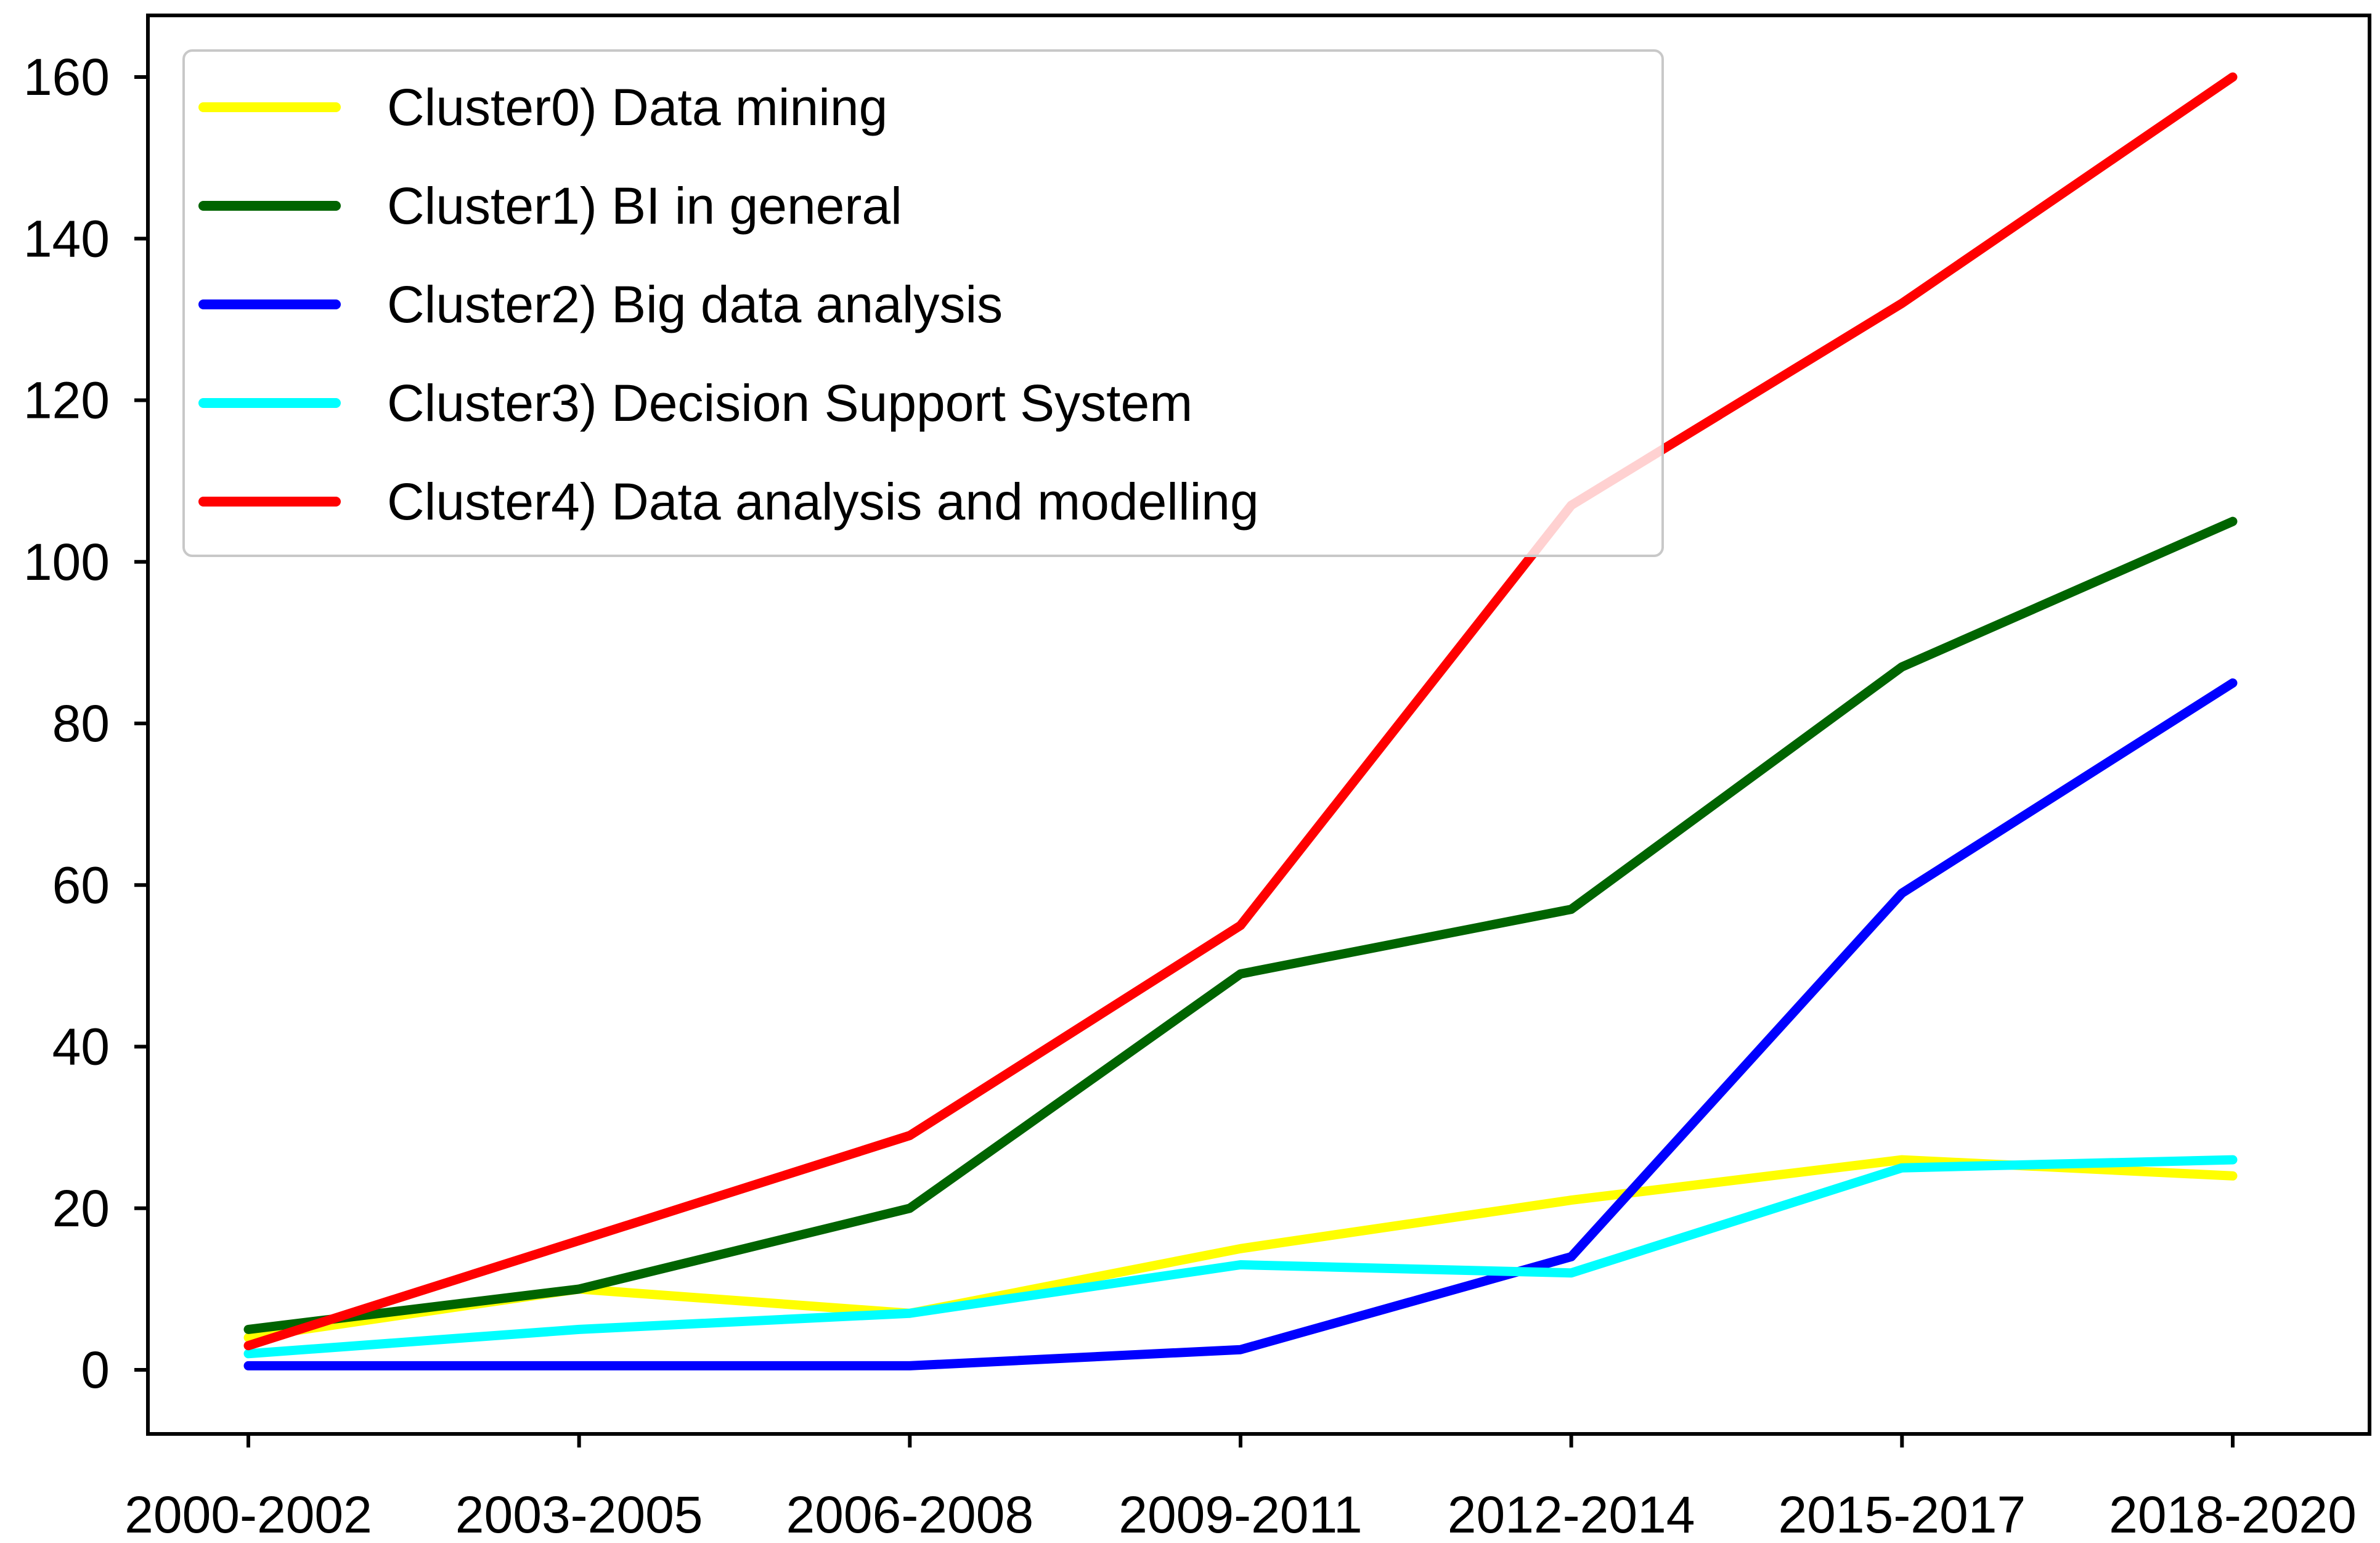 This screenshot has width=2380, height=1543. Describe the element at coordinates (66, 562) in the screenshot. I see `y-tick-label-100: 100` at that location.